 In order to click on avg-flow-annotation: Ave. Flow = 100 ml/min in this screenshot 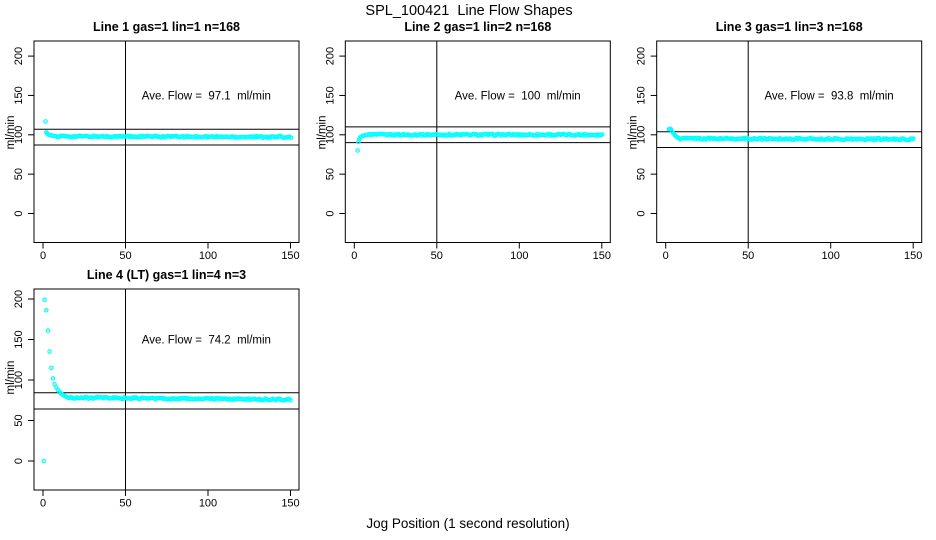, I will do `click(518, 96)`.